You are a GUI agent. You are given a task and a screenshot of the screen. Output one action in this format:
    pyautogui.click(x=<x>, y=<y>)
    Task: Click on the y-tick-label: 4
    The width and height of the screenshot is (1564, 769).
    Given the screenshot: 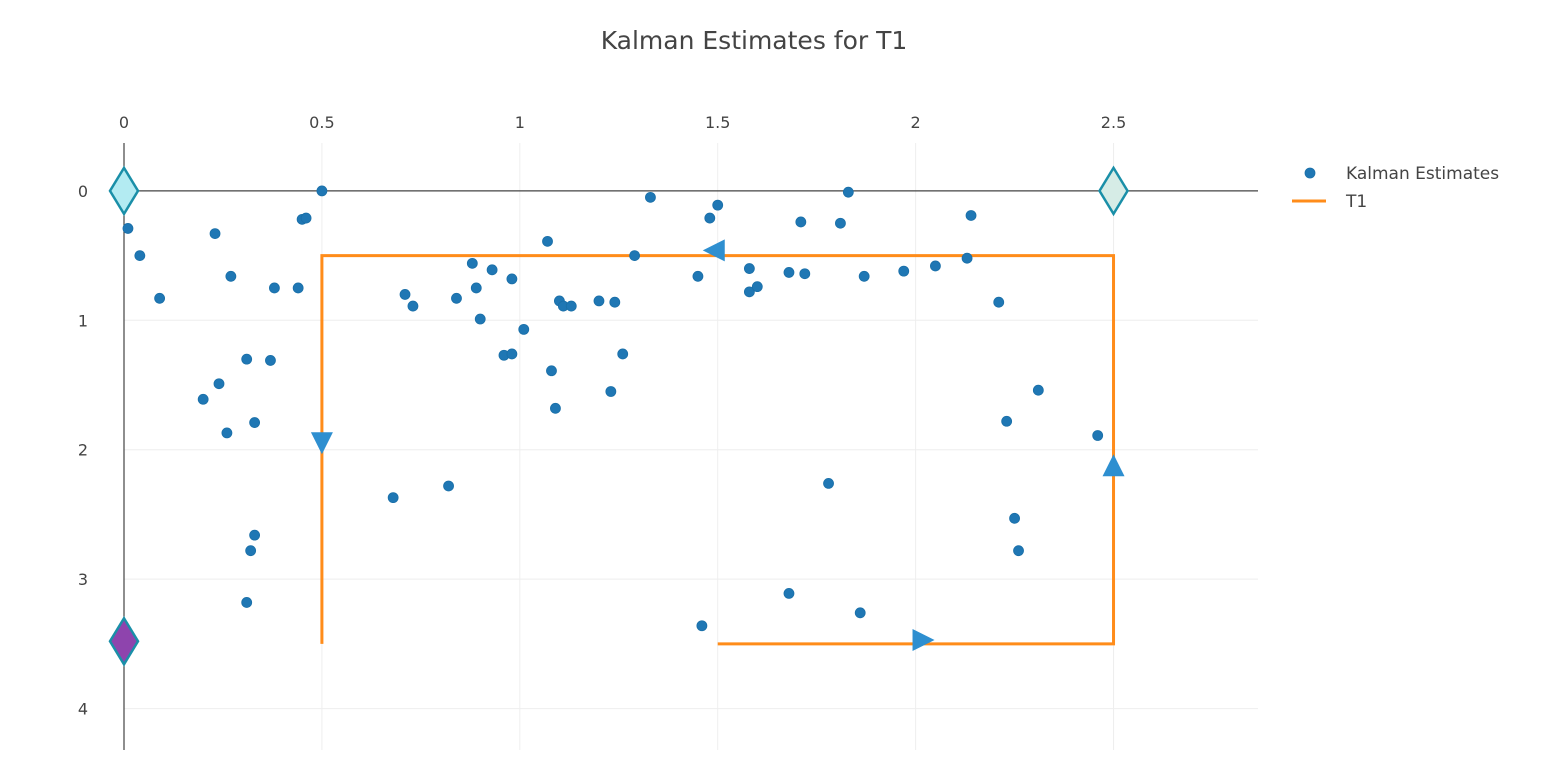 What is the action you would take?
    pyautogui.click(x=83, y=709)
    